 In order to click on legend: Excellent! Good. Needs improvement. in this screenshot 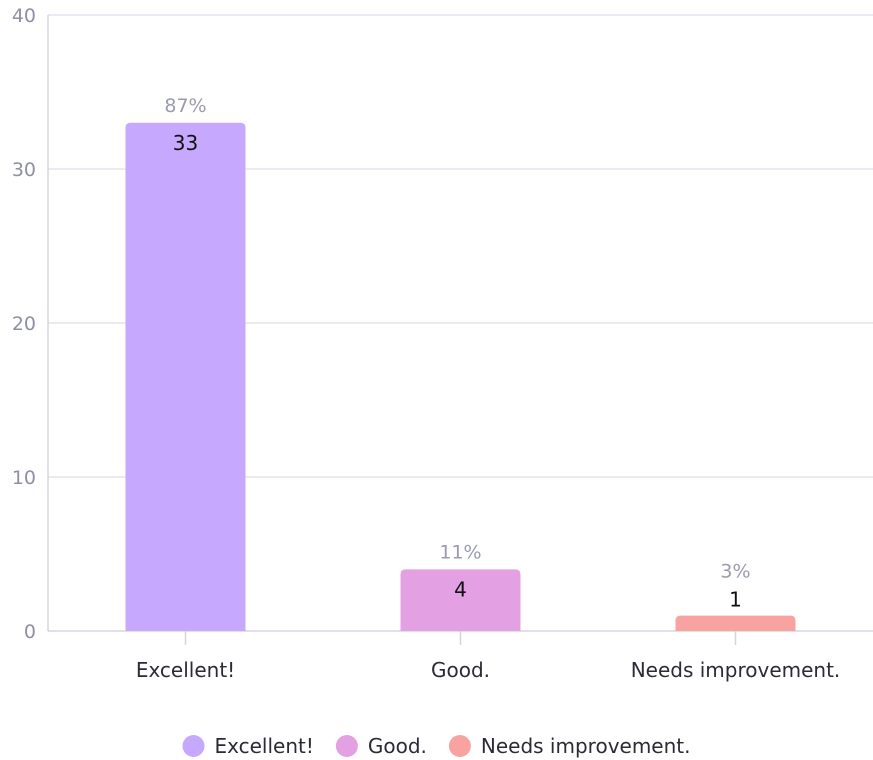, I will do `click(436, 746)`.